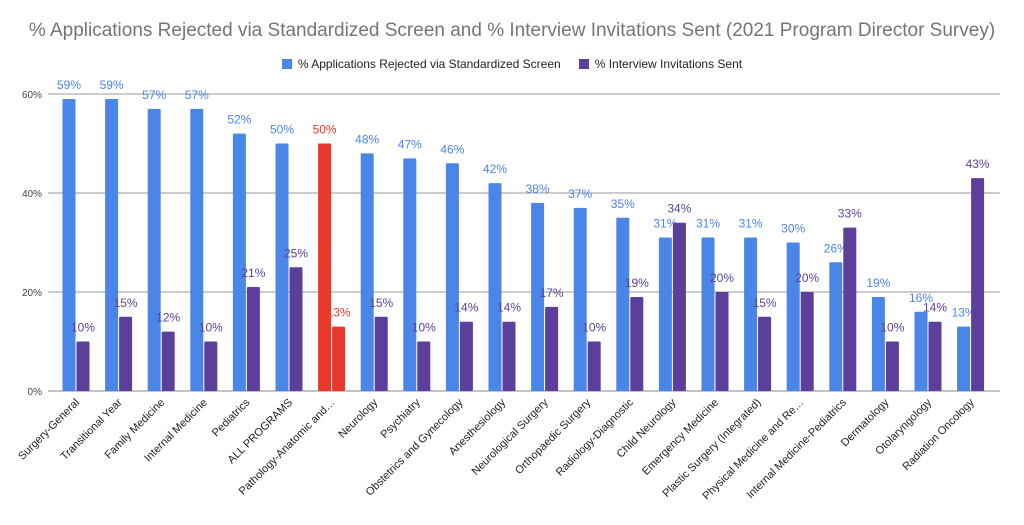  Describe the element at coordinates (452, 149) in the screenshot. I see `data-label: 46%` at that location.